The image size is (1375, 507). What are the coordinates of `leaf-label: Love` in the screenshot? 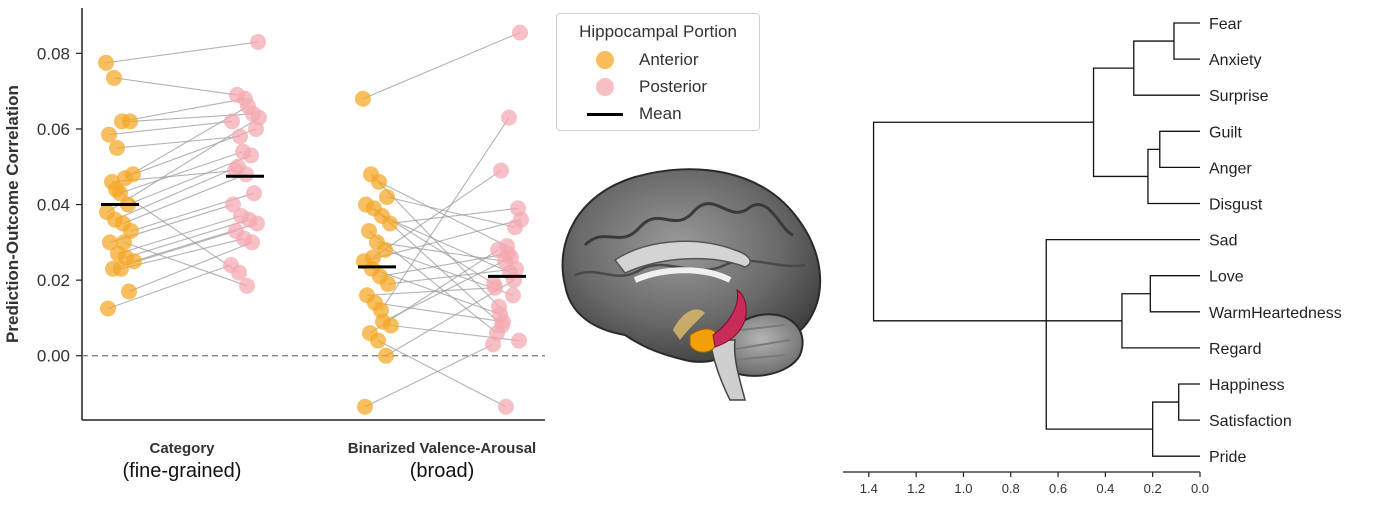 It's located at (1226, 277).